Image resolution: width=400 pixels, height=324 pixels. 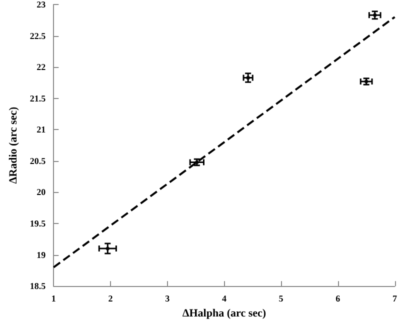 What do you see at coordinates (38, 161) in the screenshot?
I see `y-tick-label: 20.5` at bounding box center [38, 161].